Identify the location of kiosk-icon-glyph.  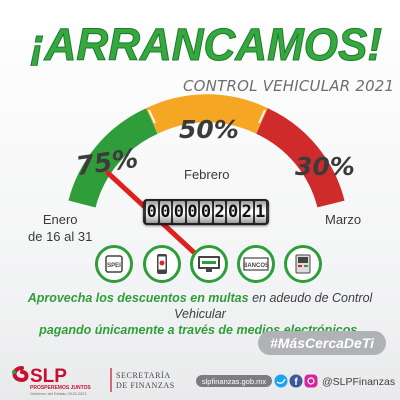
(303, 264).